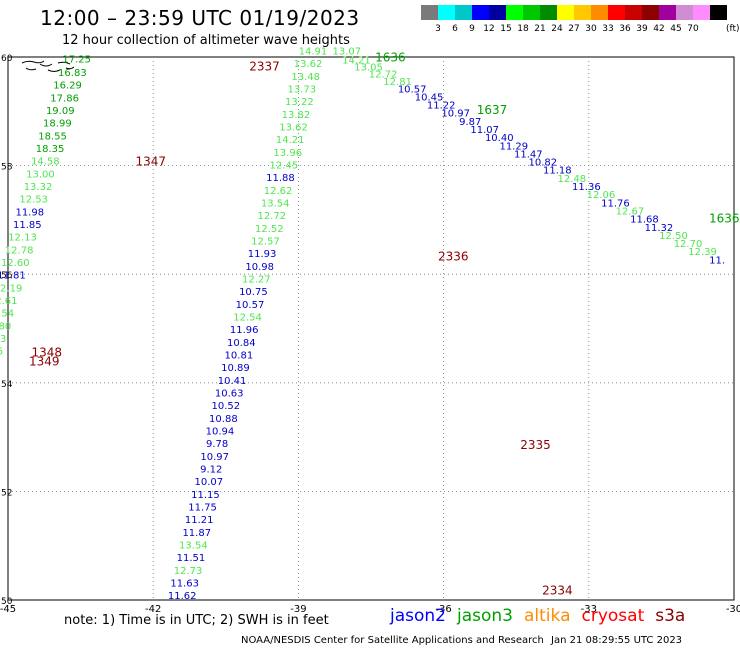  I want to click on wave-height-value: 11.29, so click(513, 146).